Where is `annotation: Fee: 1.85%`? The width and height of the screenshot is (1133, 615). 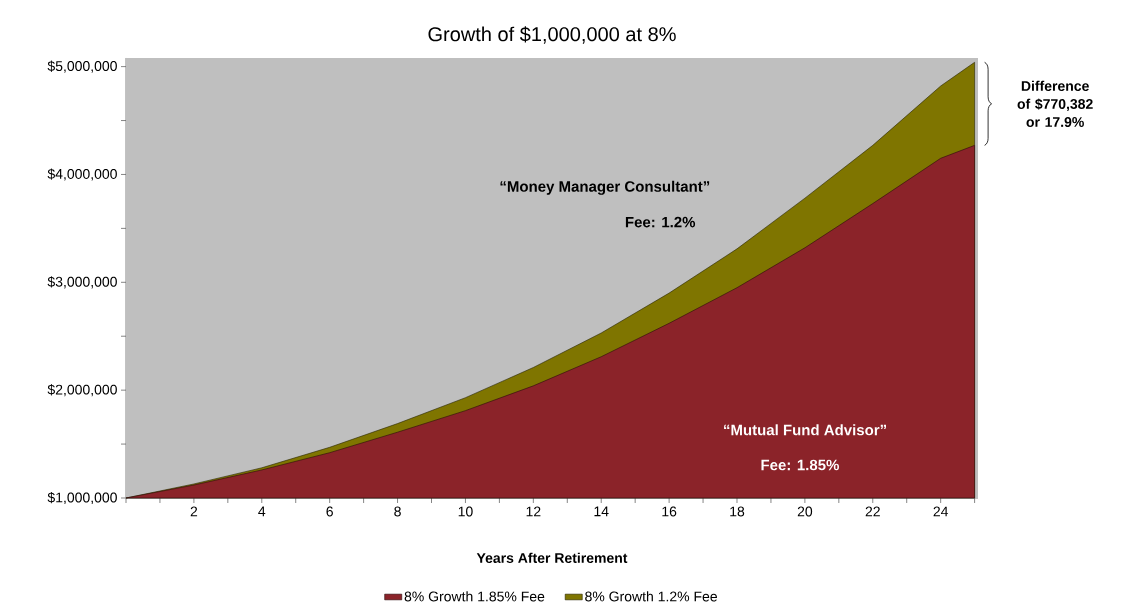
annotation: Fee: 1.85% is located at coordinates (800, 465).